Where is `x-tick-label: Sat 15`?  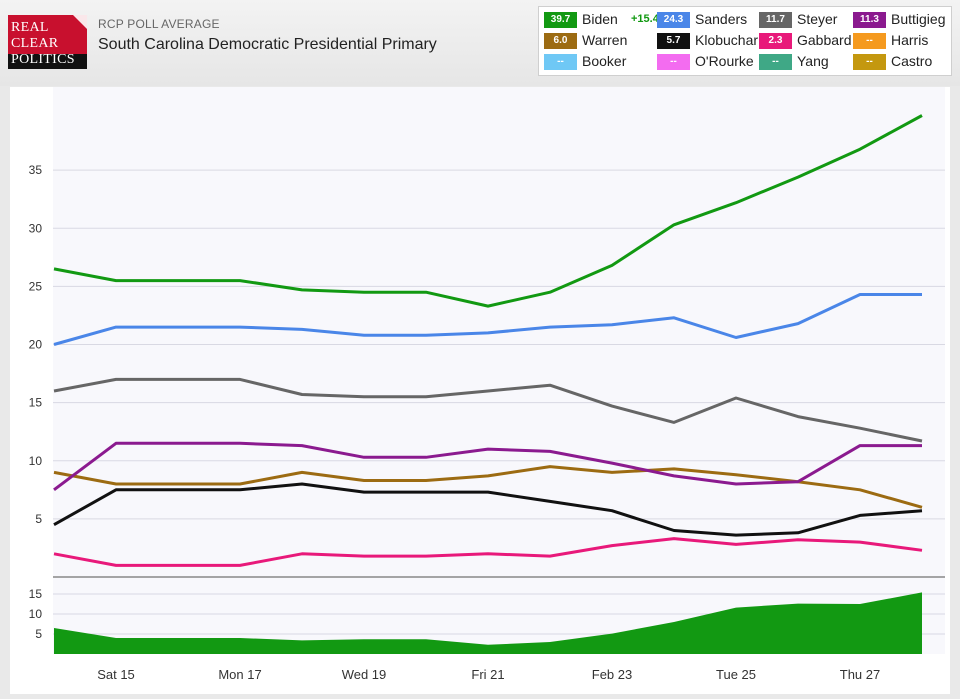
x-tick-label: Sat 15 is located at coordinates (116, 674).